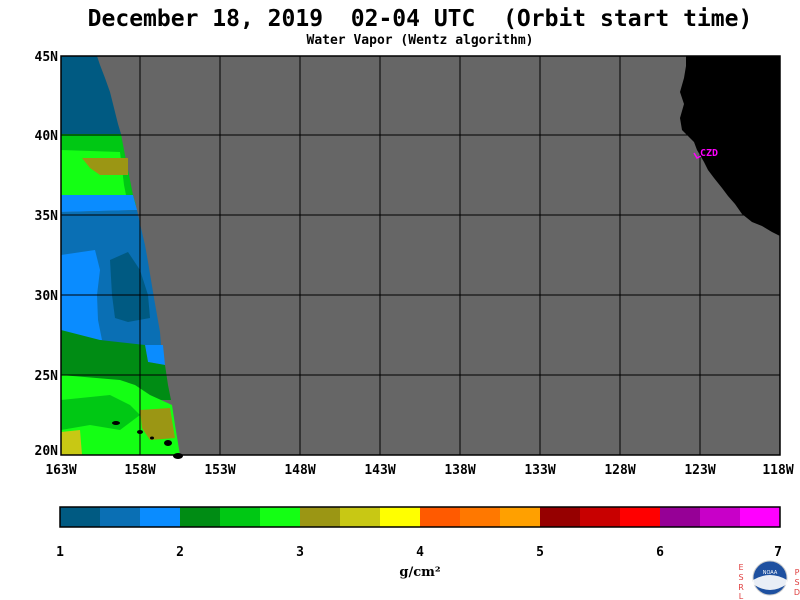 Image resolution: width=800 pixels, height=600 pixels. I want to click on lat-label: 45N, so click(47, 57).